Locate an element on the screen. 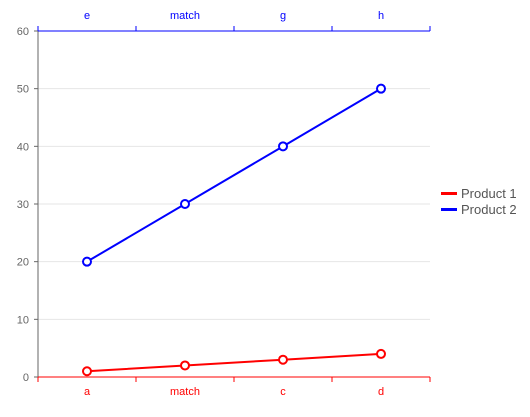 The width and height of the screenshot is (530, 417). x-bottom-tick-label: c is located at coordinates (283, 392).